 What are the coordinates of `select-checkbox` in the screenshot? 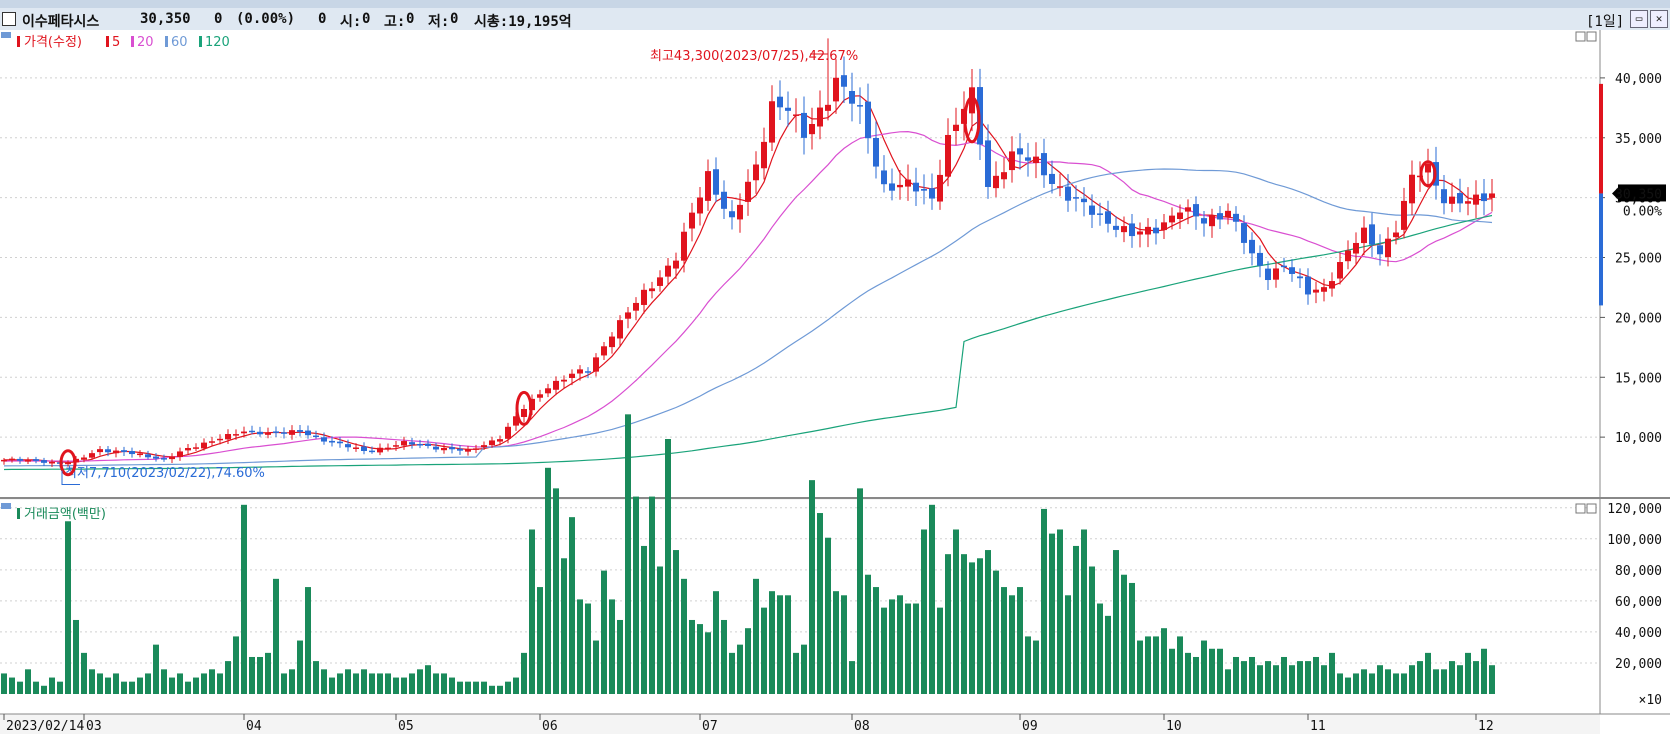 It's located at (9, 19).